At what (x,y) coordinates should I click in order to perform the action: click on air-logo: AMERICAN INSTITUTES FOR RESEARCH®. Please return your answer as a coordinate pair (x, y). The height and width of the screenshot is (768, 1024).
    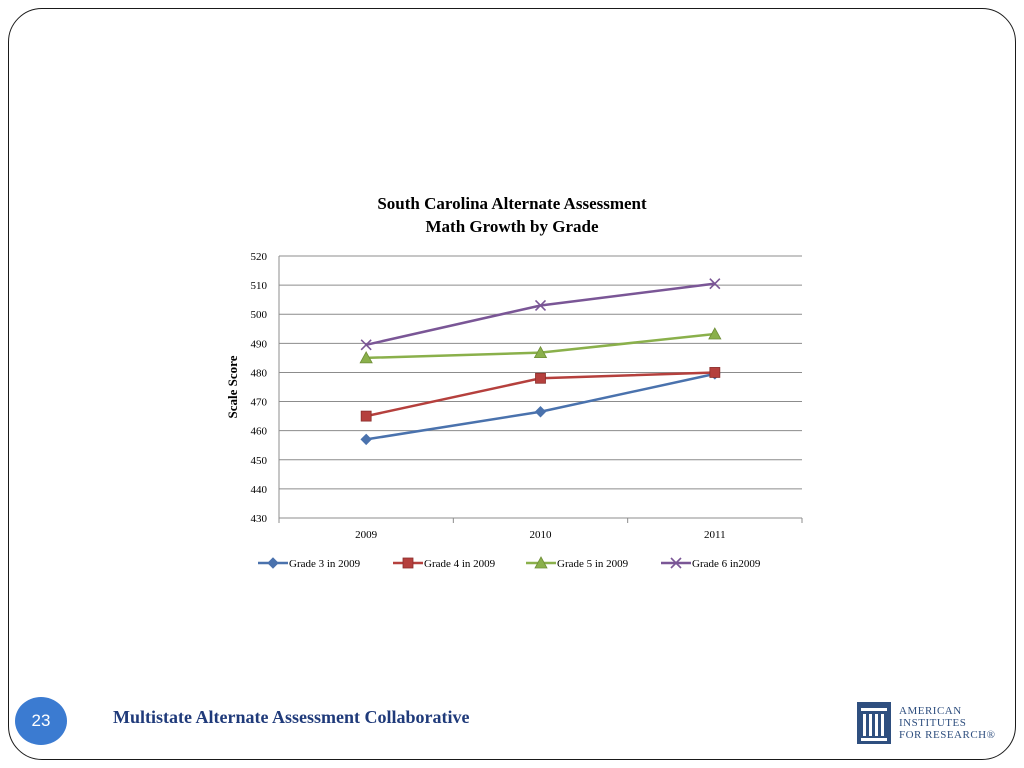
    Looking at the image, I should click on (926, 723).